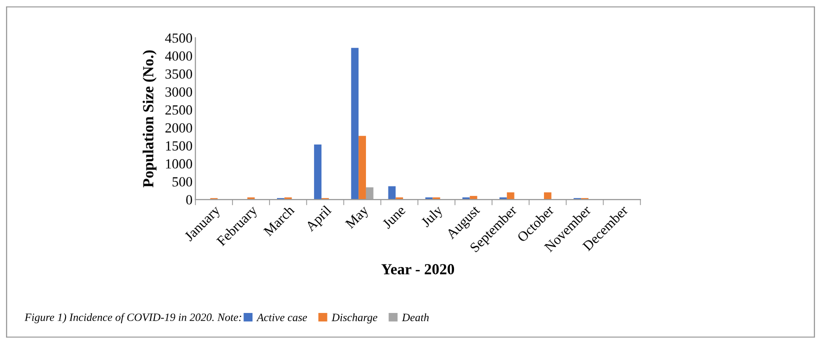 The image size is (821, 344). What do you see at coordinates (178, 56) in the screenshot?
I see `y-tick-label: 4000` at bounding box center [178, 56].